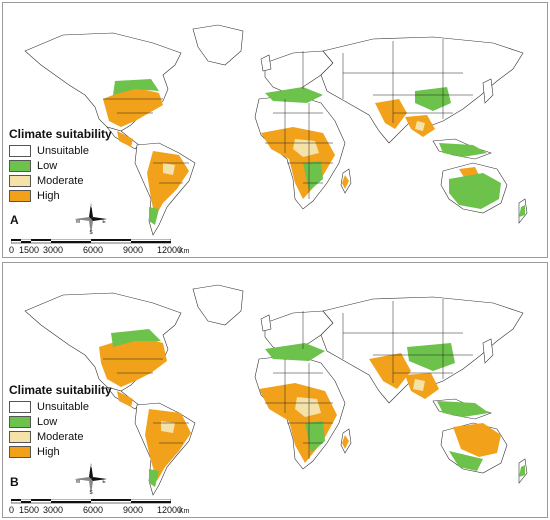  What do you see at coordinates (14, 220) in the screenshot?
I see `panel-letter-a: A` at bounding box center [14, 220].